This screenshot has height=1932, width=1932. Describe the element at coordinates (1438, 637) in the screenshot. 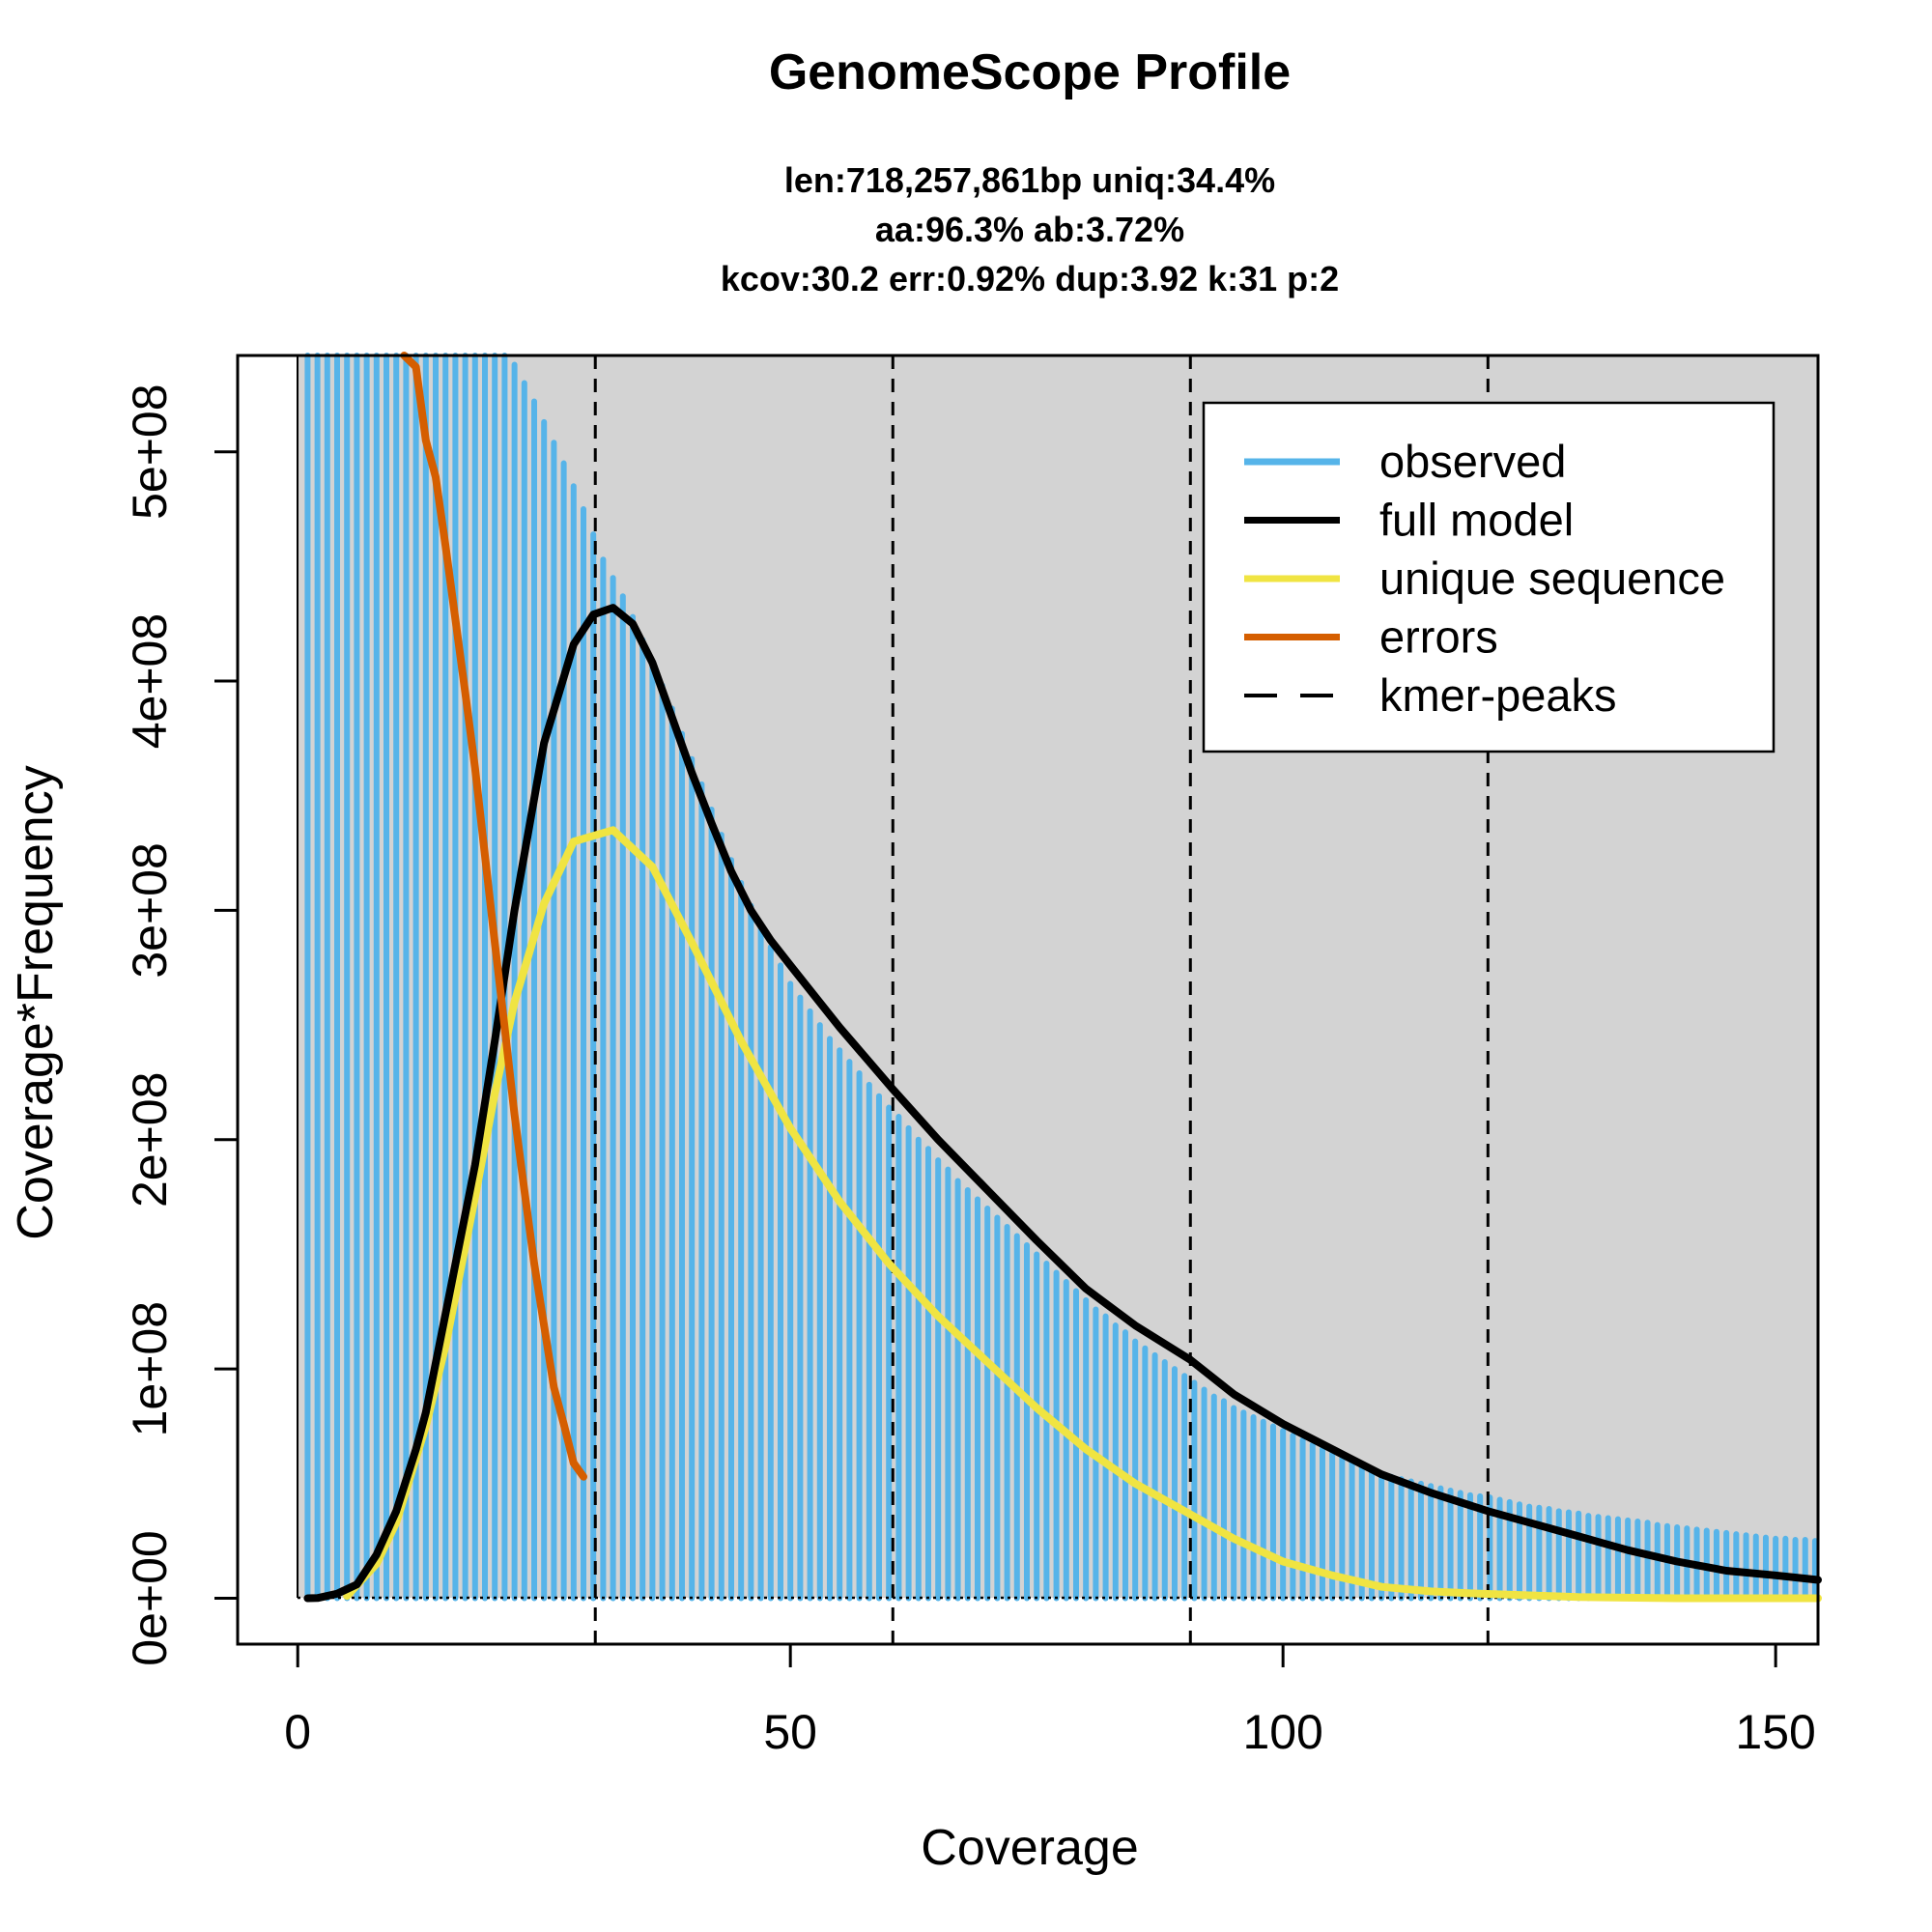

I see `legend-label: errors` at that location.